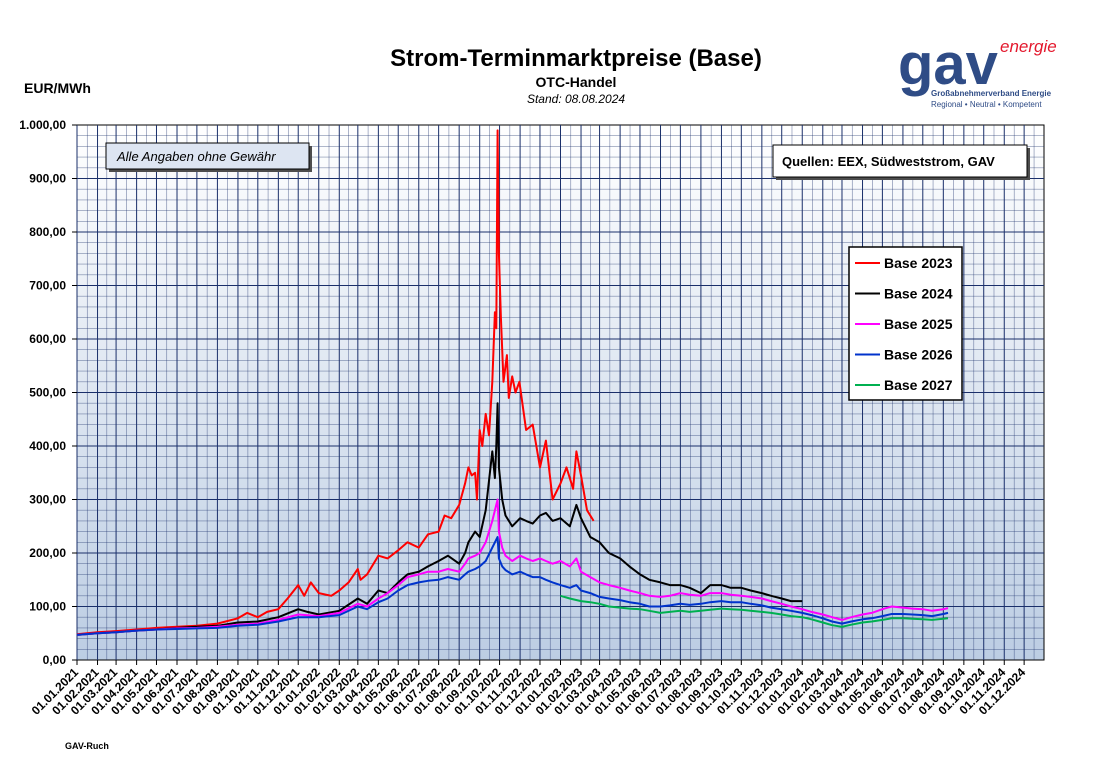 This screenshot has width=1093, height=774. What do you see at coordinates (512, 586) in the screenshot?
I see `series-line-base-2026` at bounding box center [512, 586].